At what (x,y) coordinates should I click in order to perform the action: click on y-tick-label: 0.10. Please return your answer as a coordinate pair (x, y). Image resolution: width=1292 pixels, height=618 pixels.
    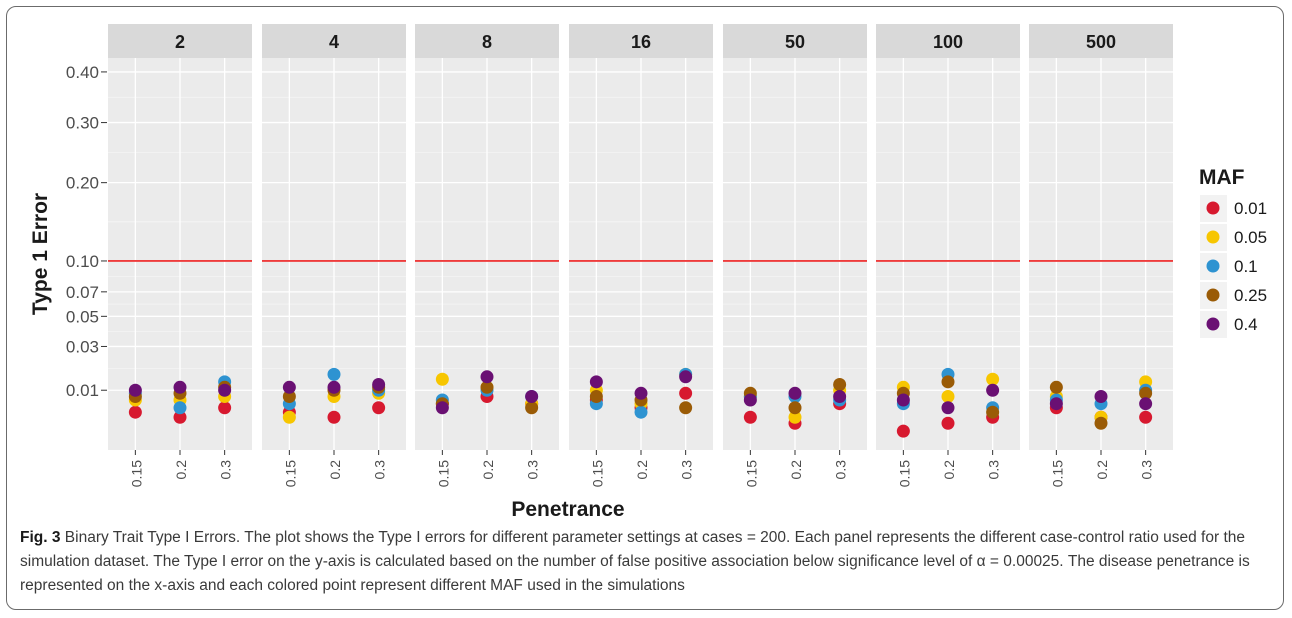
    Looking at the image, I should click on (82, 261).